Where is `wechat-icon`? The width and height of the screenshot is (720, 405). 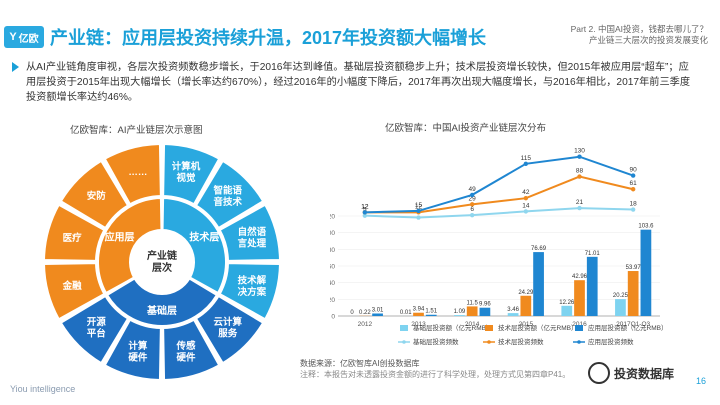 wechat-icon is located at coordinates (599, 373).